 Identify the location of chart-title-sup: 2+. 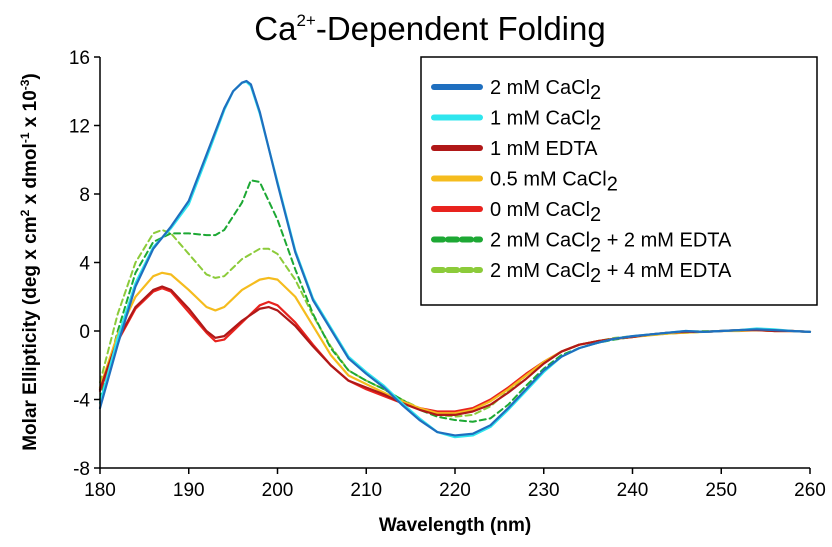
(305, 20).